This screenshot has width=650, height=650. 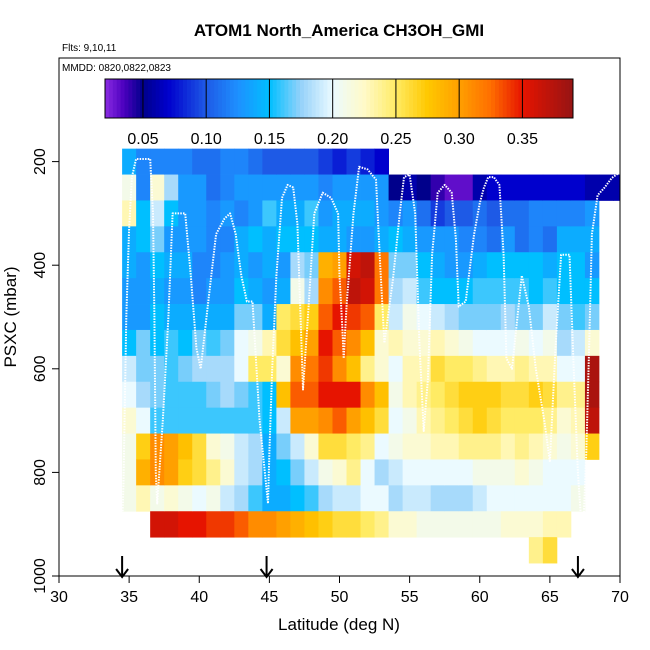 What do you see at coordinates (395, 139) in the screenshot?
I see `colorbar-tick-label: 0.25` at bounding box center [395, 139].